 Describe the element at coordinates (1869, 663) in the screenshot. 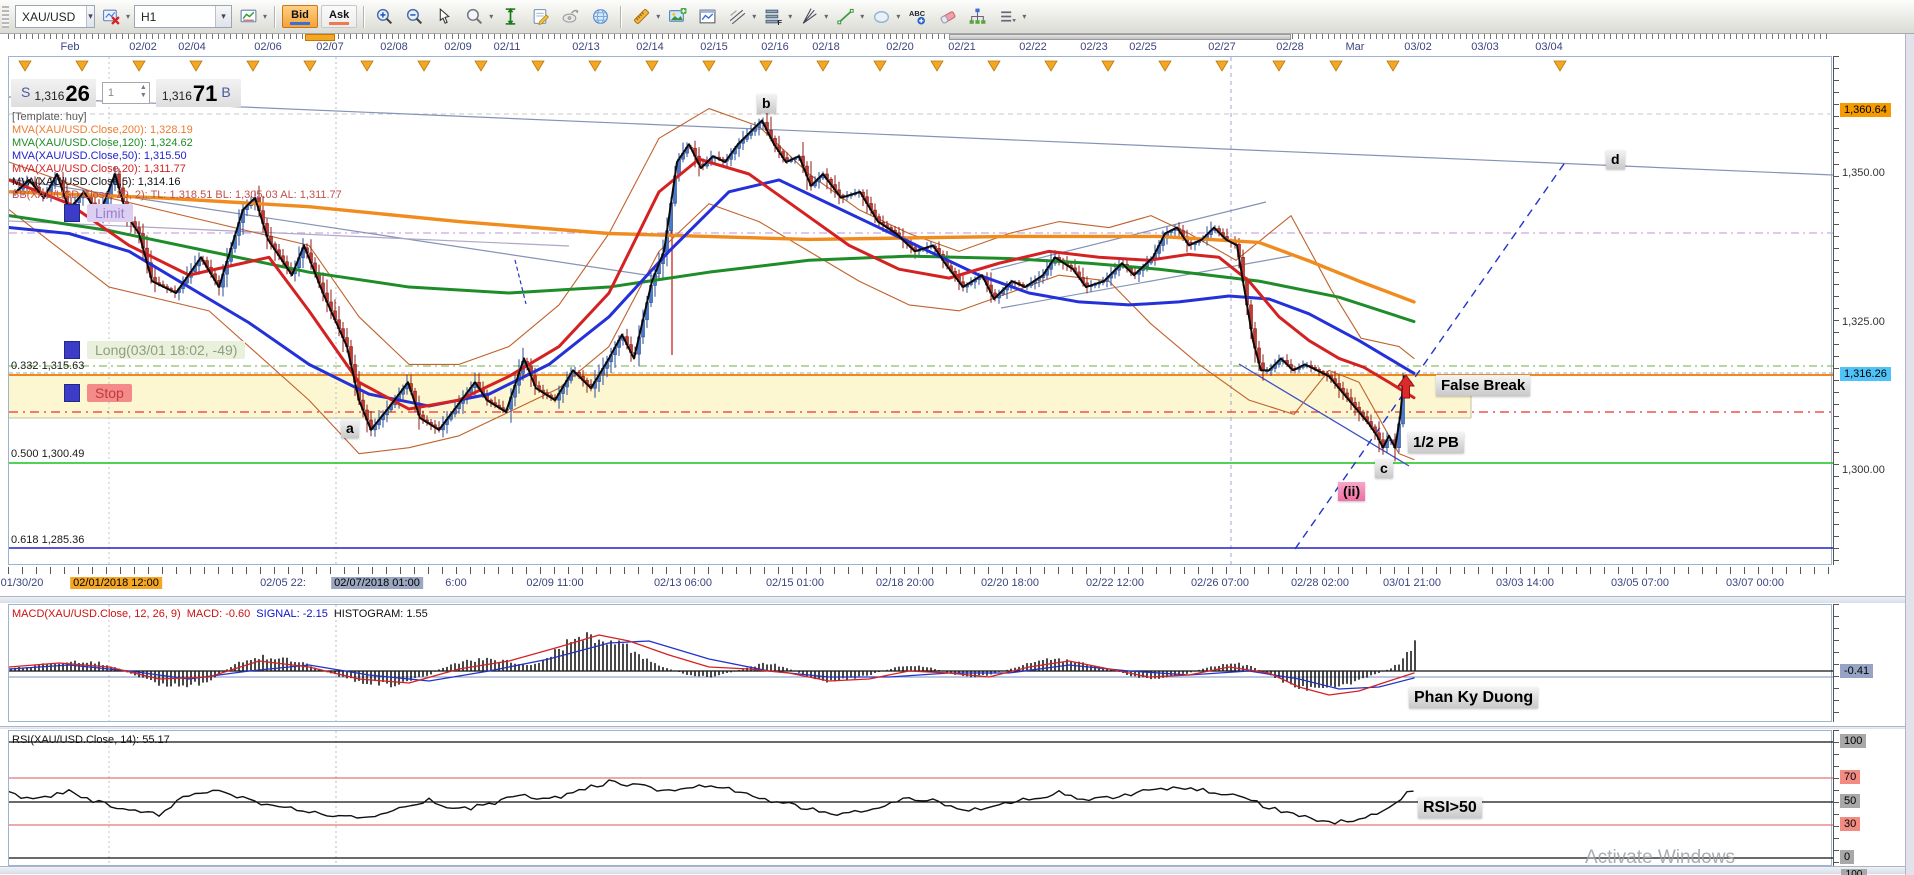

I see `macd-axis: -0.41` at that location.